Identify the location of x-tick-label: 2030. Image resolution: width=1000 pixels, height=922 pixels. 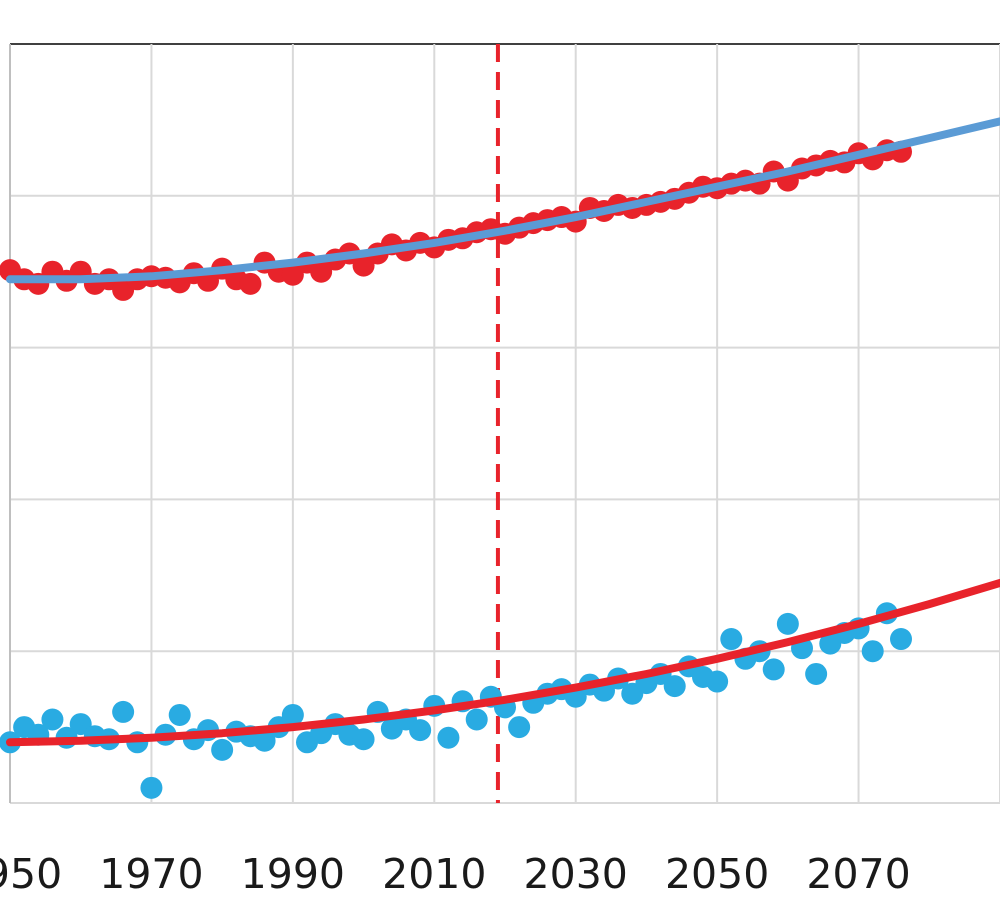
(576, 874).